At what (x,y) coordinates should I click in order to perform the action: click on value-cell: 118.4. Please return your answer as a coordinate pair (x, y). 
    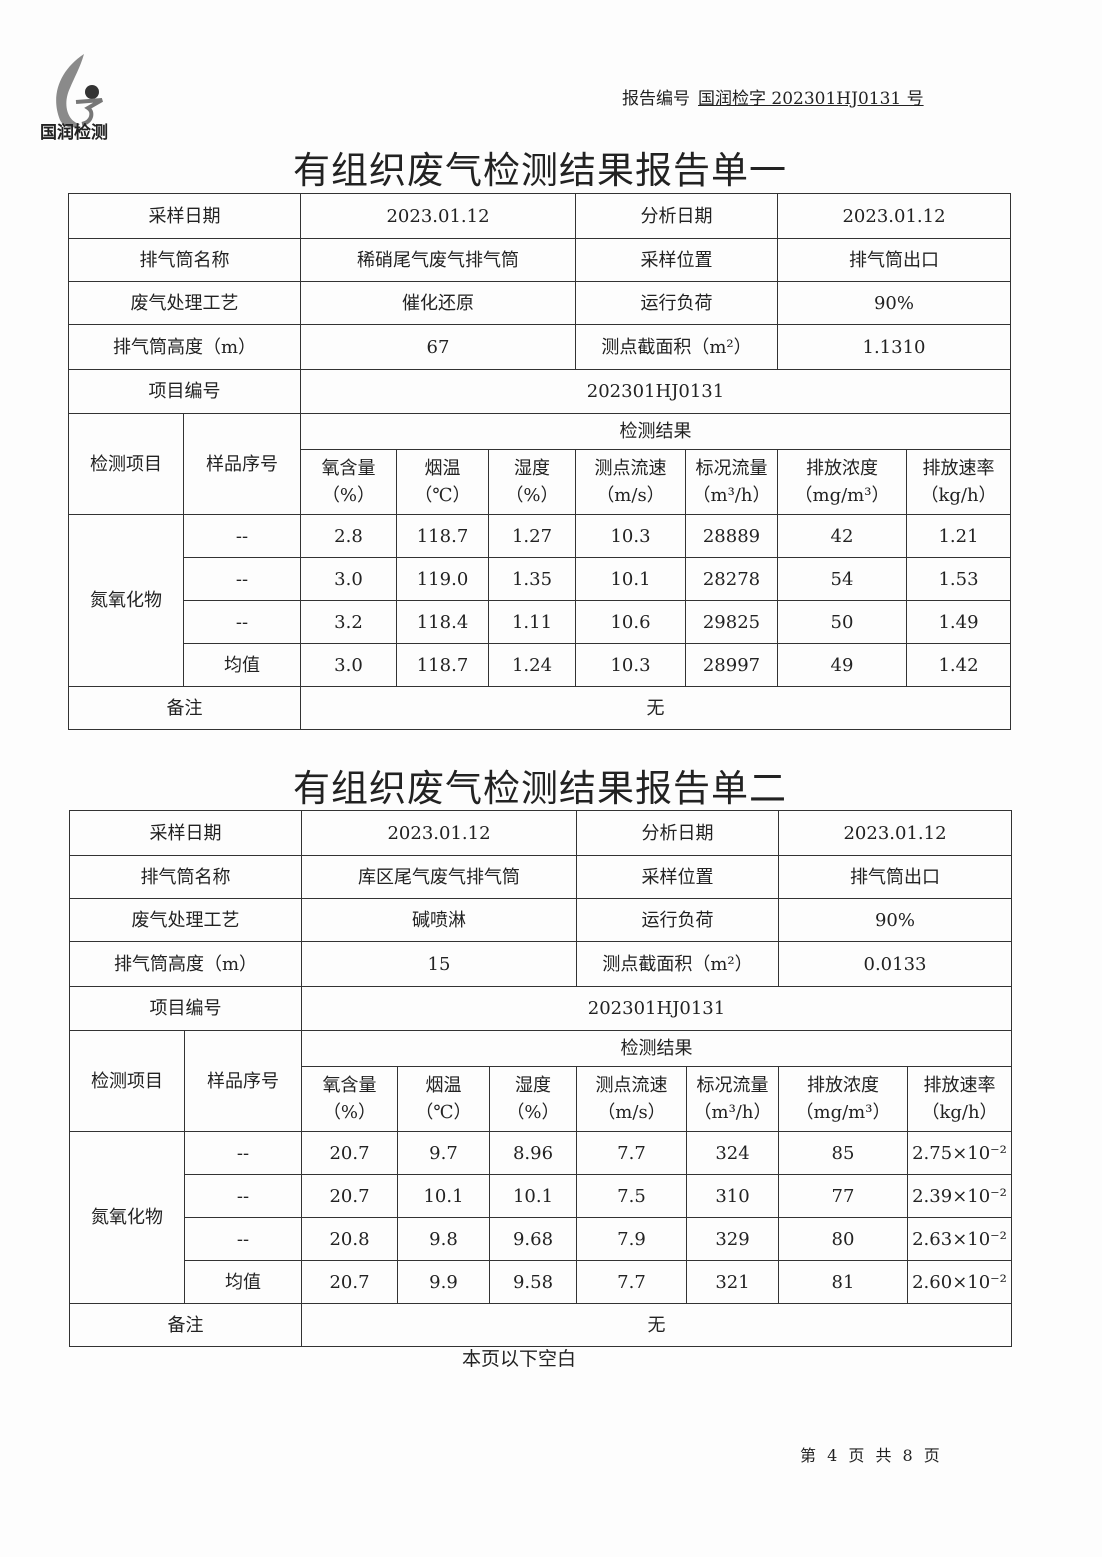
    Looking at the image, I should click on (442, 622).